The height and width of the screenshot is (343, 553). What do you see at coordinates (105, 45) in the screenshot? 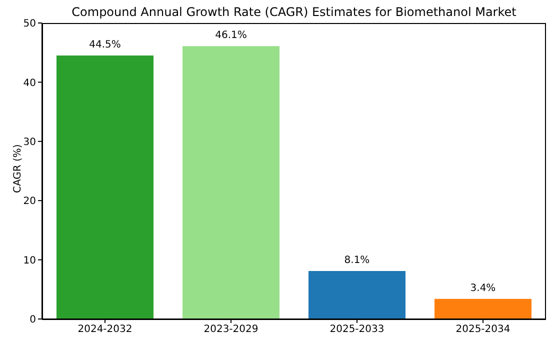
I see `data-label: 44.5%` at bounding box center [105, 45].